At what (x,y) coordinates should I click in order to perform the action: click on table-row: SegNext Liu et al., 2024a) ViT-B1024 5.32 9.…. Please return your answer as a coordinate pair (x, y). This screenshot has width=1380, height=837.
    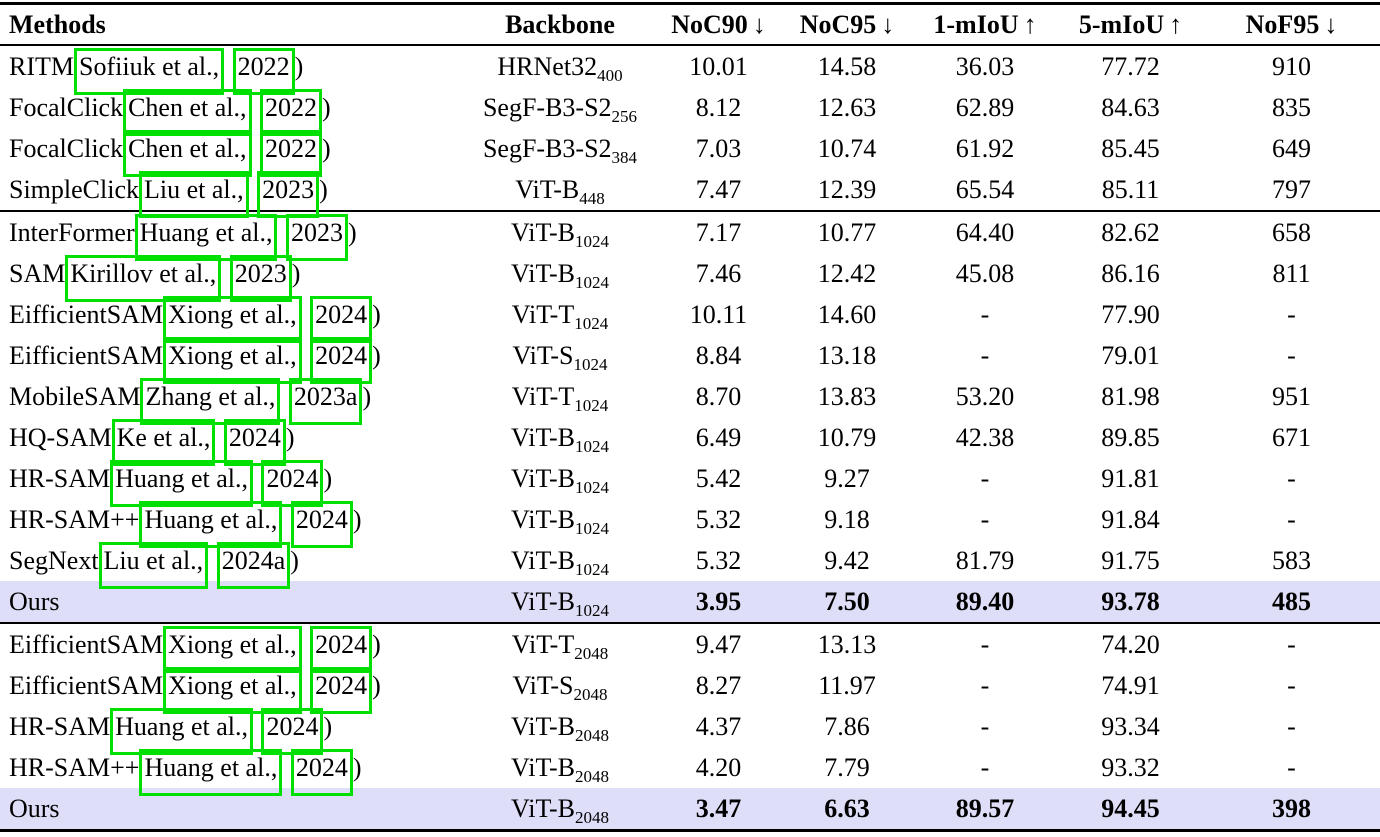
    Looking at the image, I should click on (690, 564).